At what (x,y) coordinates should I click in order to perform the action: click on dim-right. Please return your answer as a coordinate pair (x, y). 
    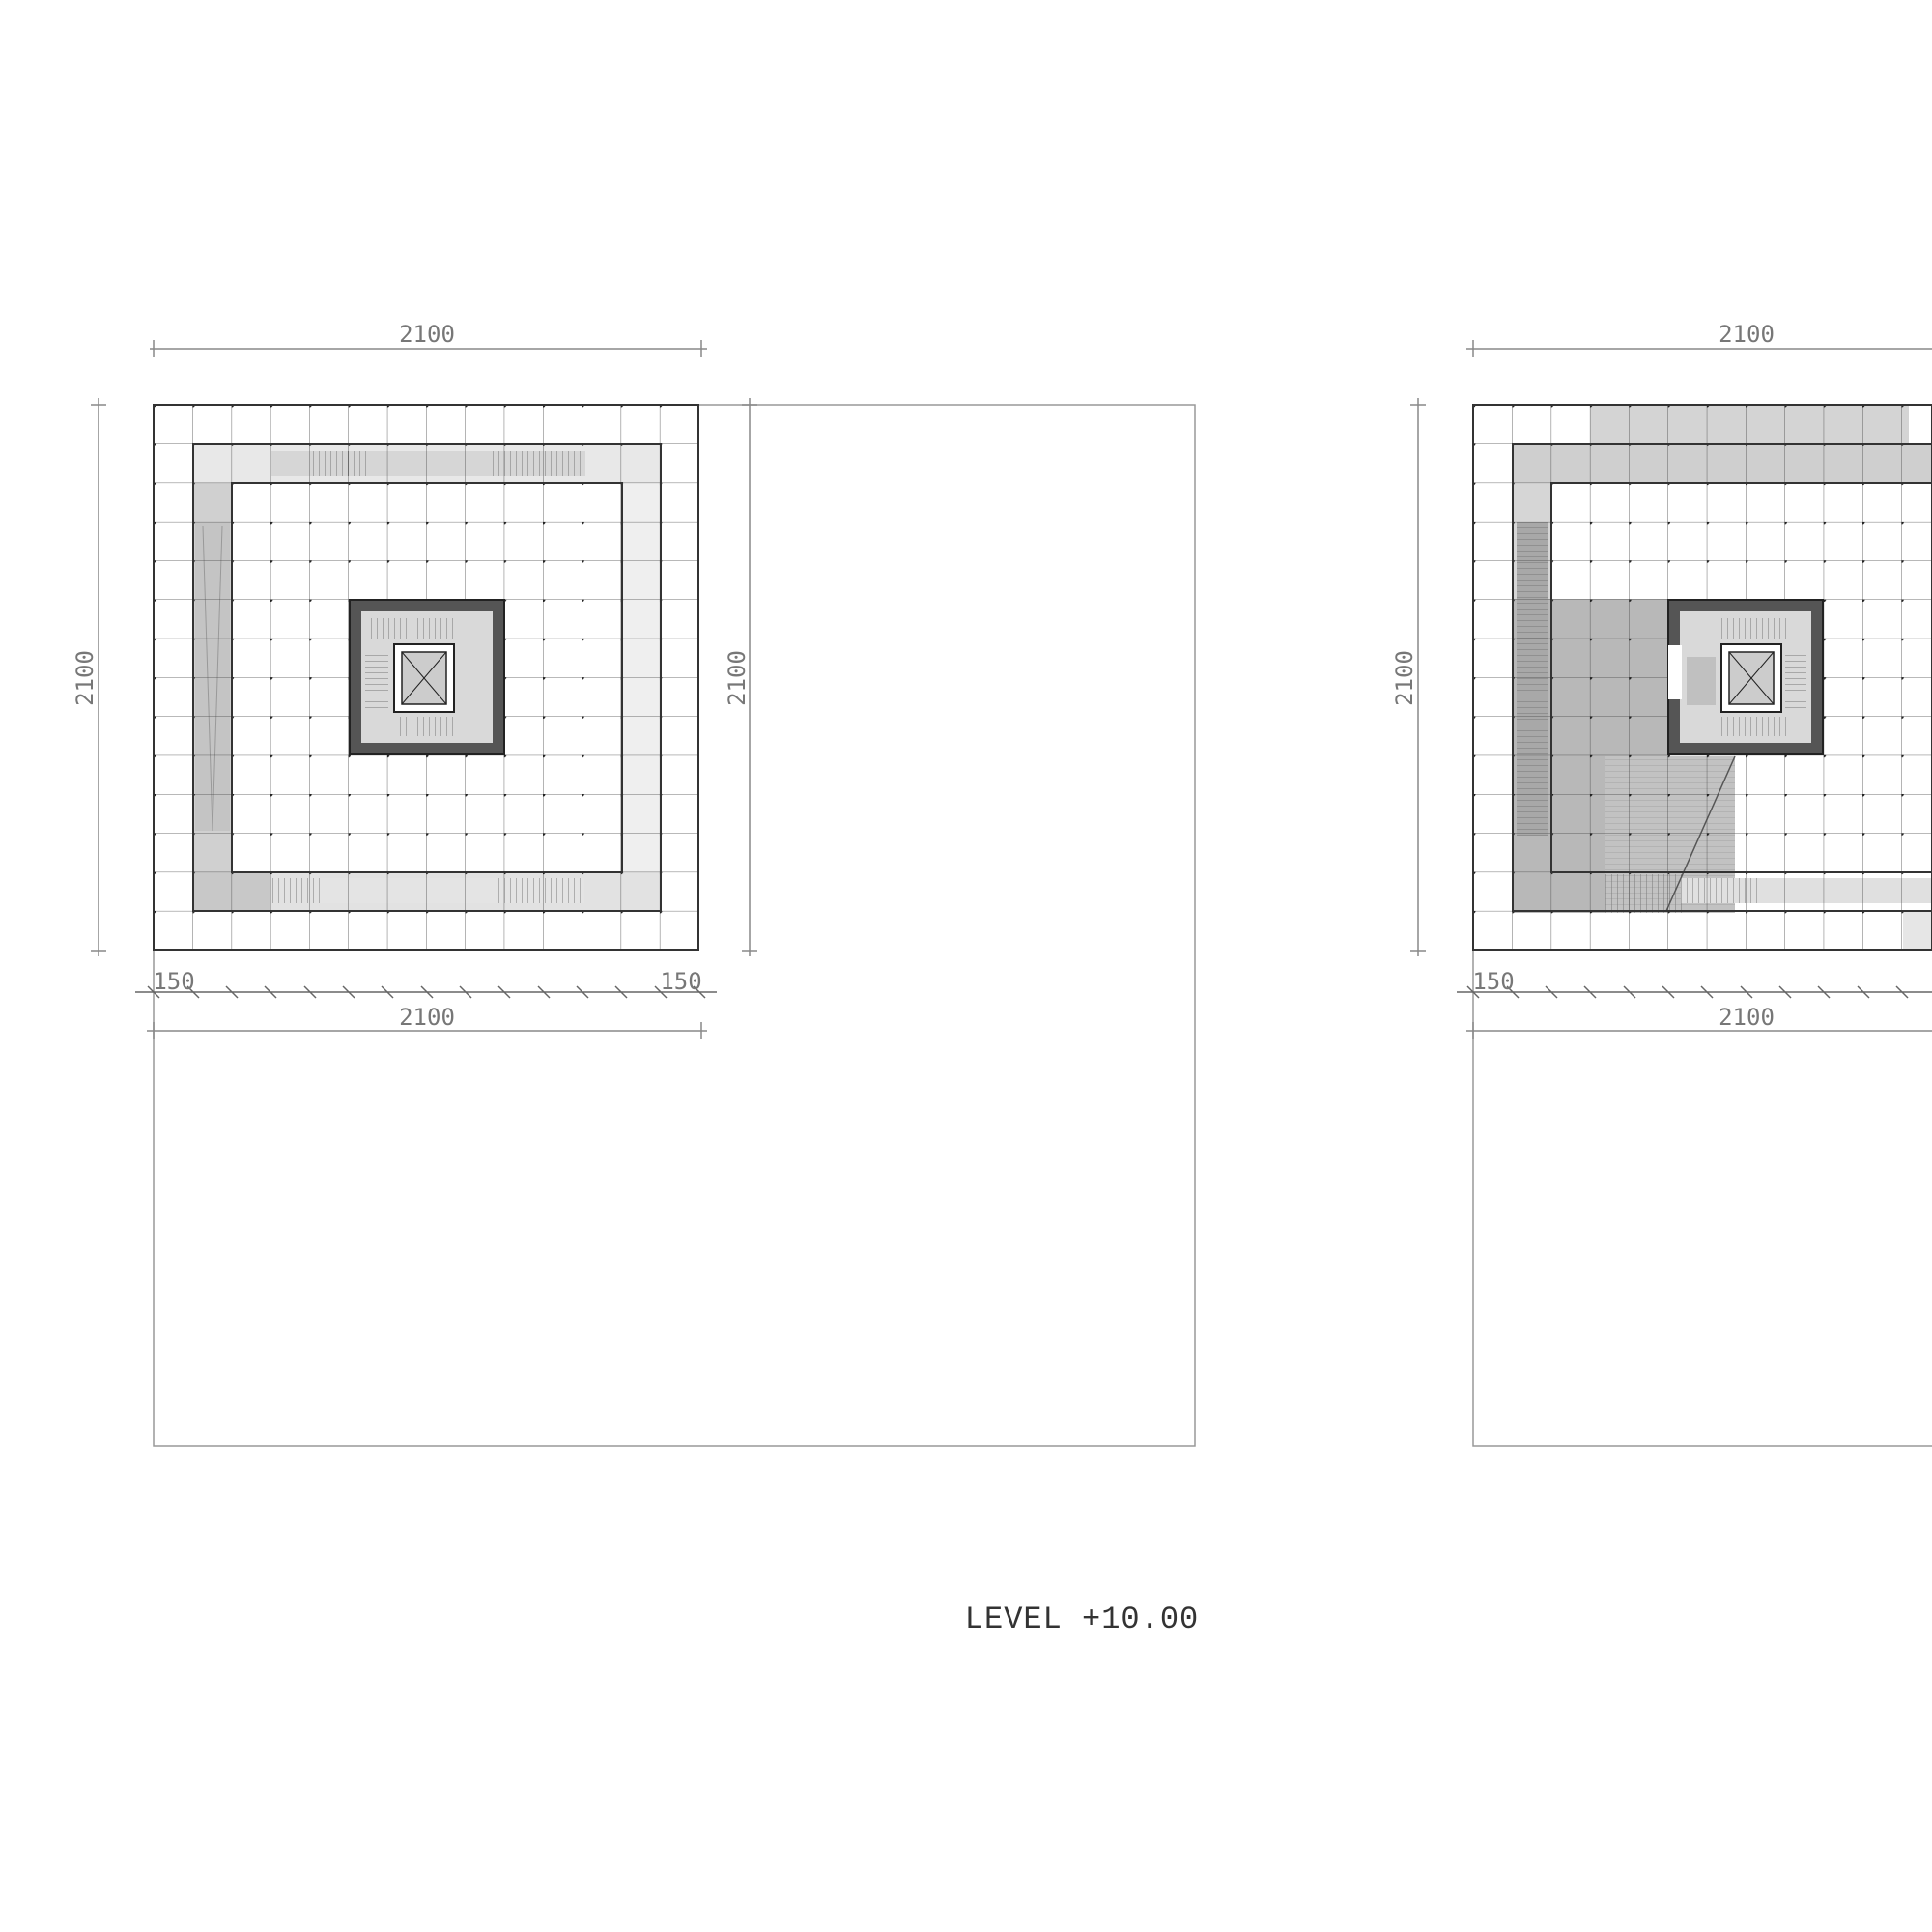
    Looking at the image, I should click on (749, 677).